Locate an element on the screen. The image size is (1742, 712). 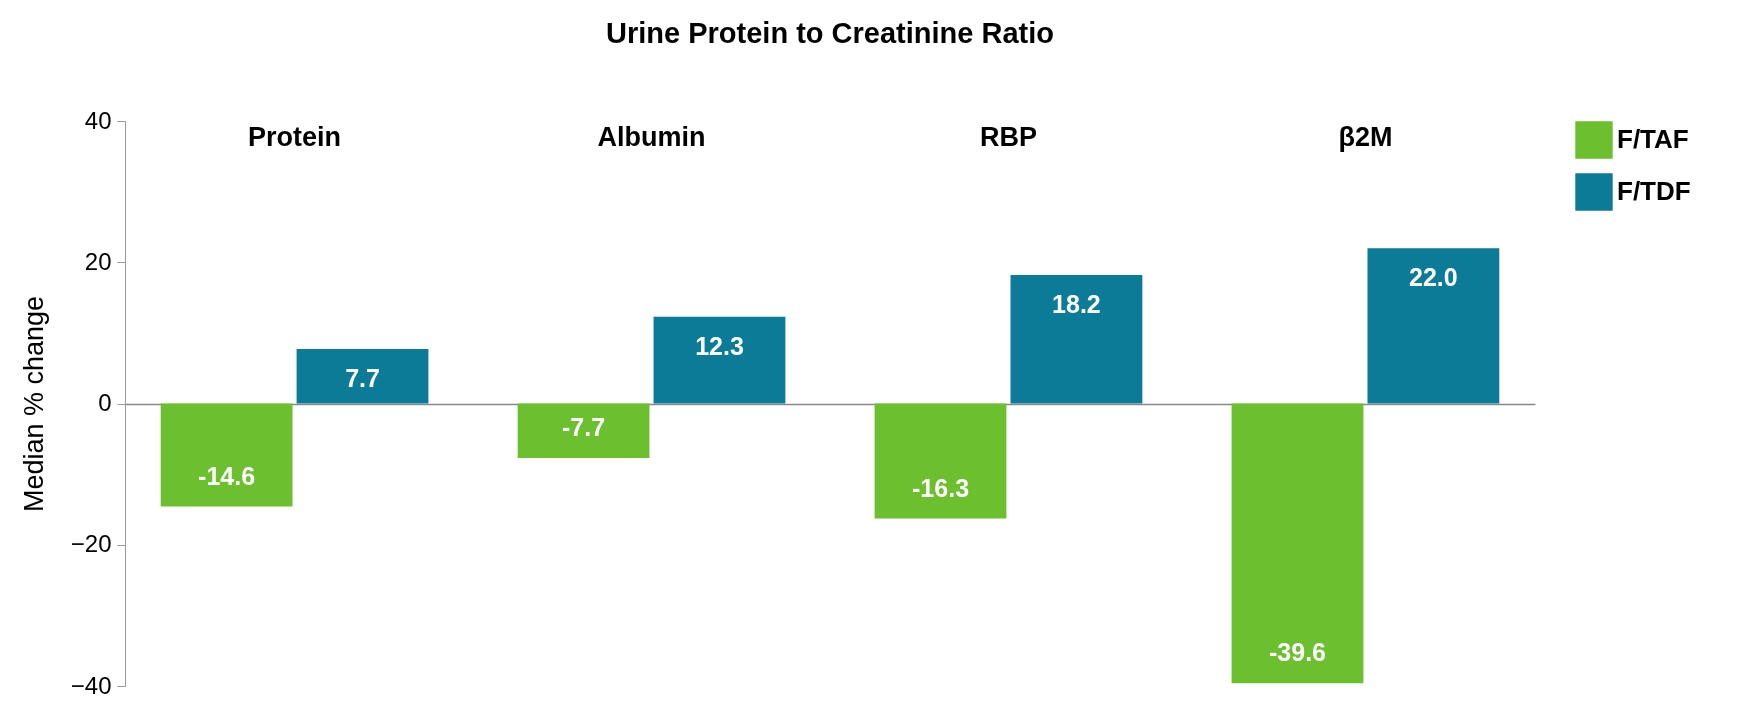
x-tick-label: Albumin is located at coordinates (651, 136).